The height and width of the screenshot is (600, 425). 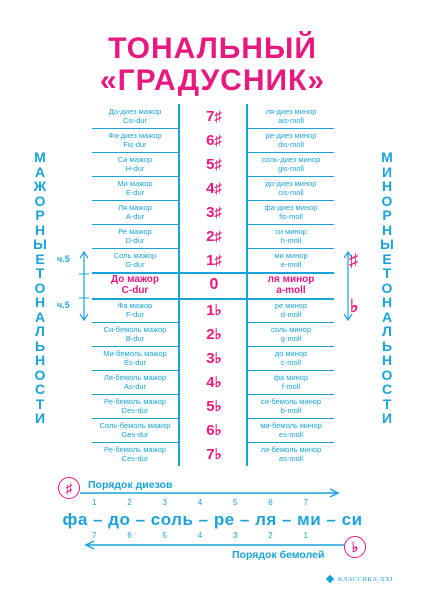 What do you see at coordinates (135, 144) in the screenshot?
I see `major-key-latin: Fis-dur` at bounding box center [135, 144].